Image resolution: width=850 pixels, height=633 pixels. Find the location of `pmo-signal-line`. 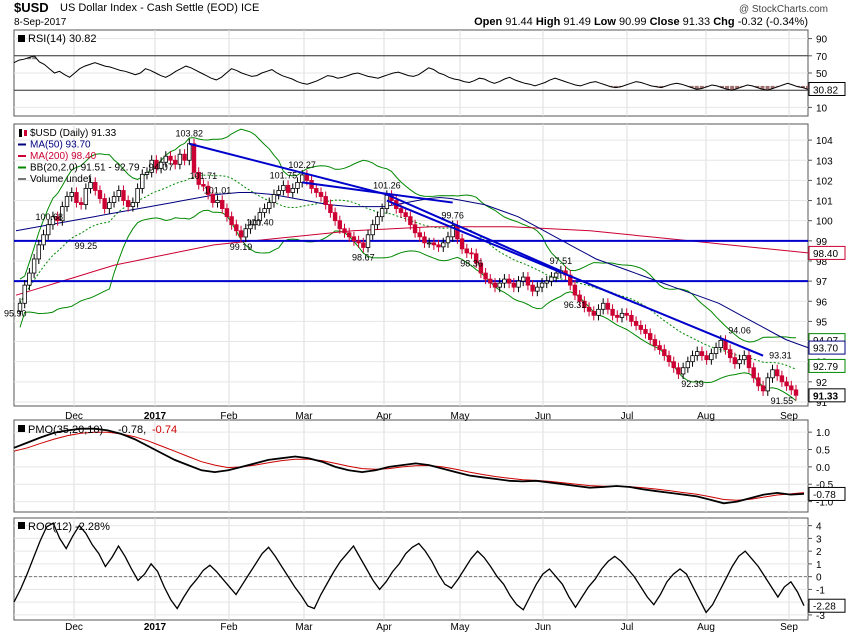

pmo-signal-line is located at coordinates (409, 466).